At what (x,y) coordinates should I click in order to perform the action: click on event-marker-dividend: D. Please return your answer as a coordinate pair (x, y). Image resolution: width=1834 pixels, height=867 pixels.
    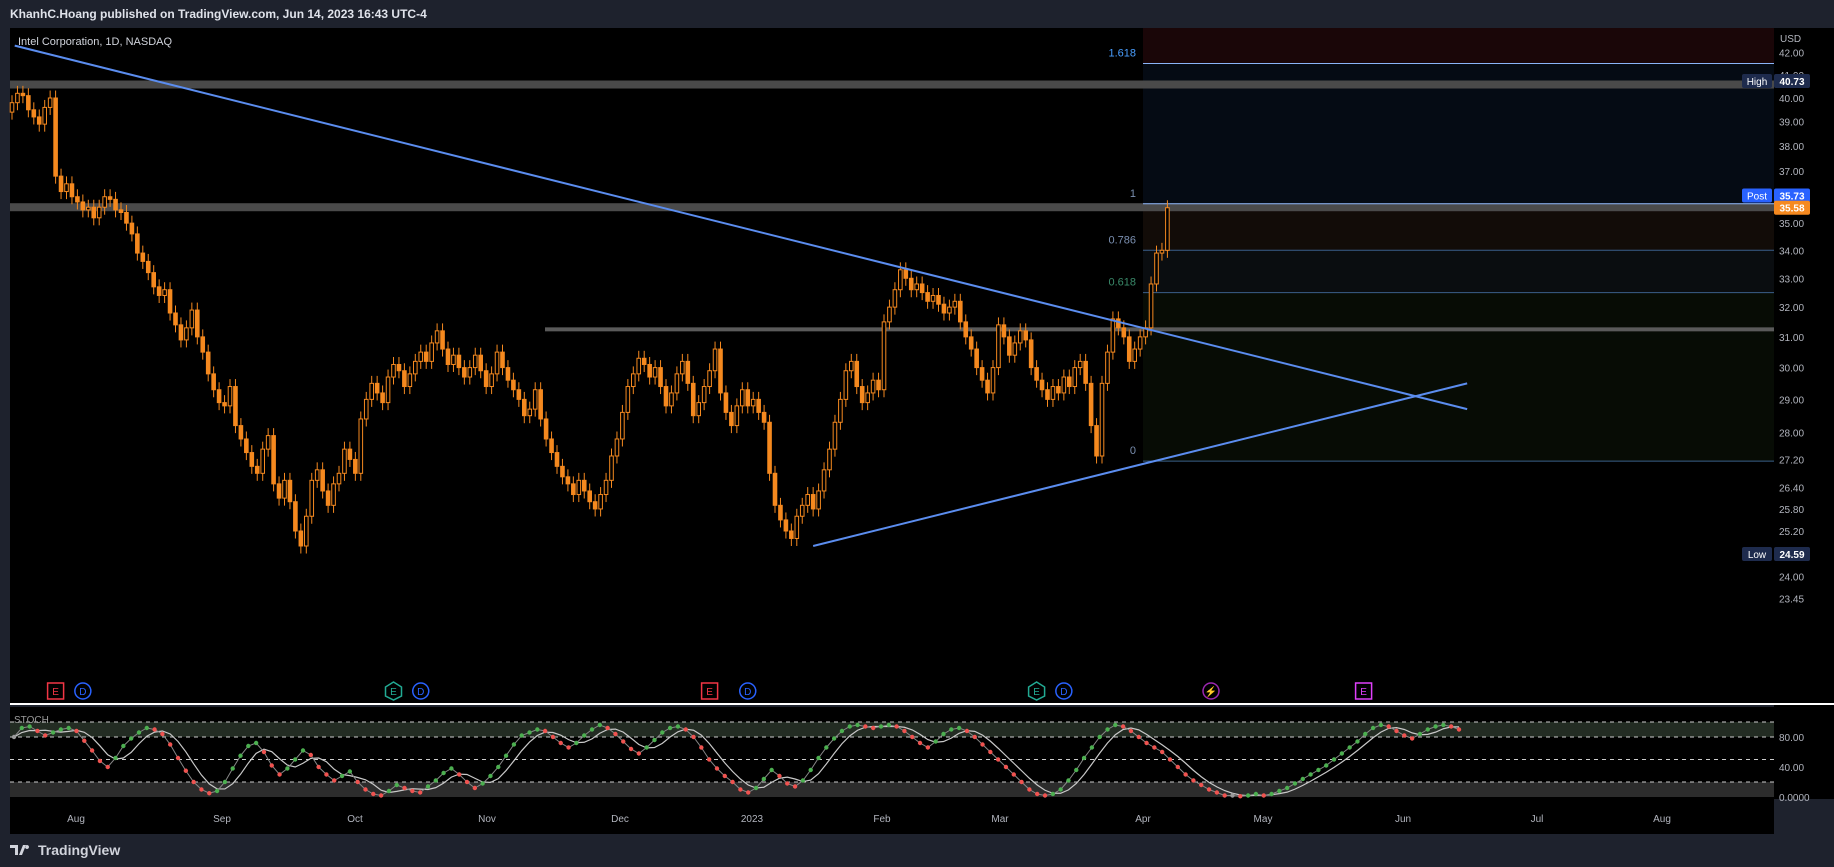
    Looking at the image, I should click on (83, 691).